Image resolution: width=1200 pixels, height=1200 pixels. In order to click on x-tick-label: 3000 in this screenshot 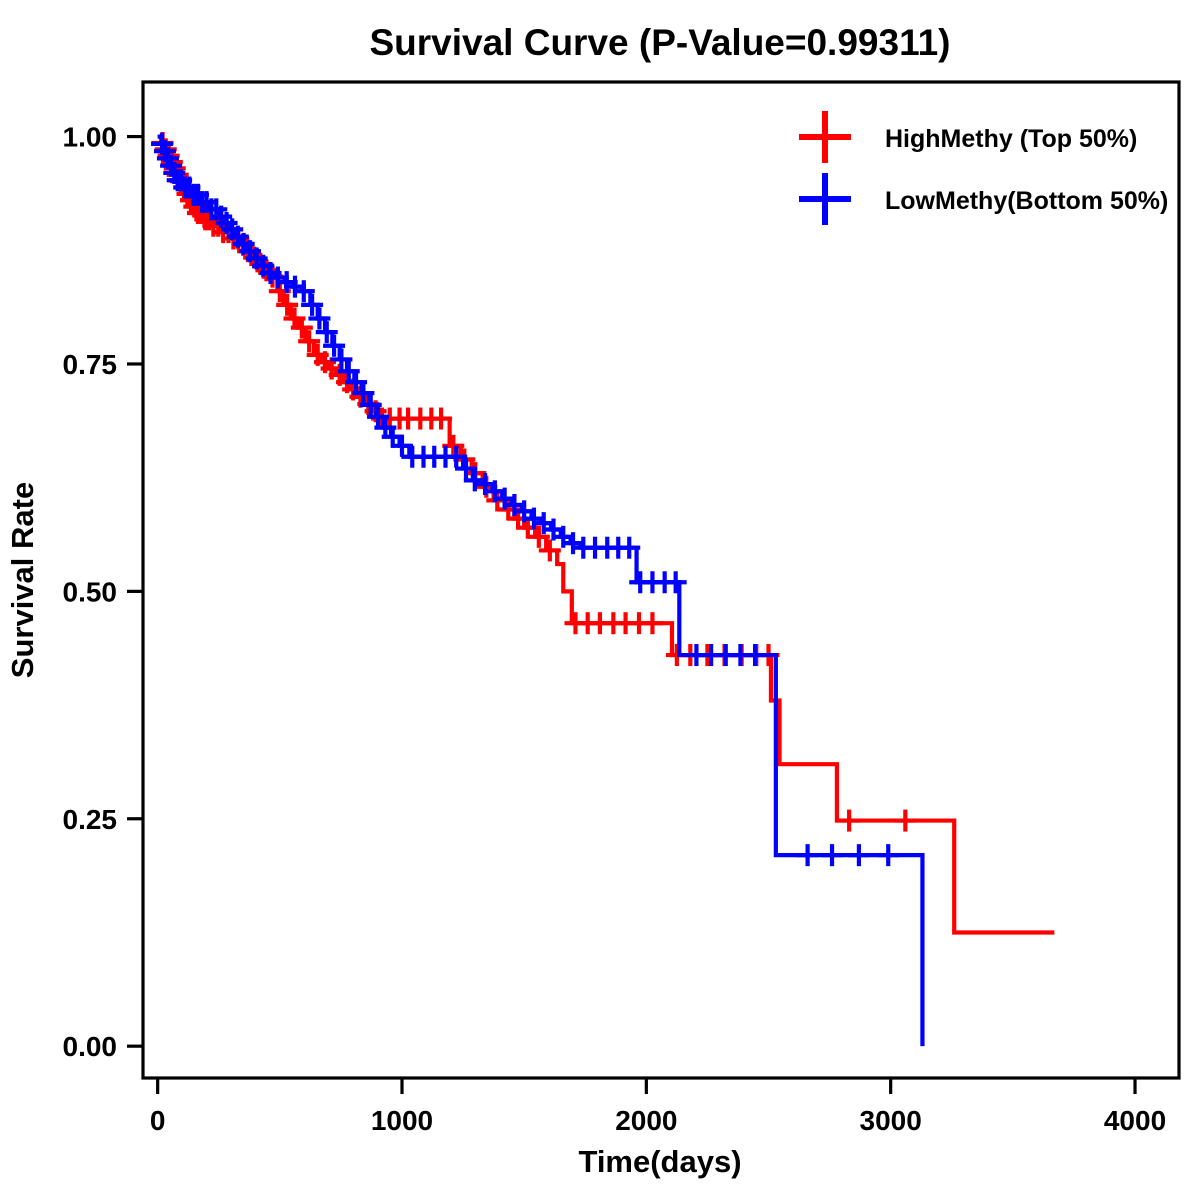, I will do `click(891, 1120)`.